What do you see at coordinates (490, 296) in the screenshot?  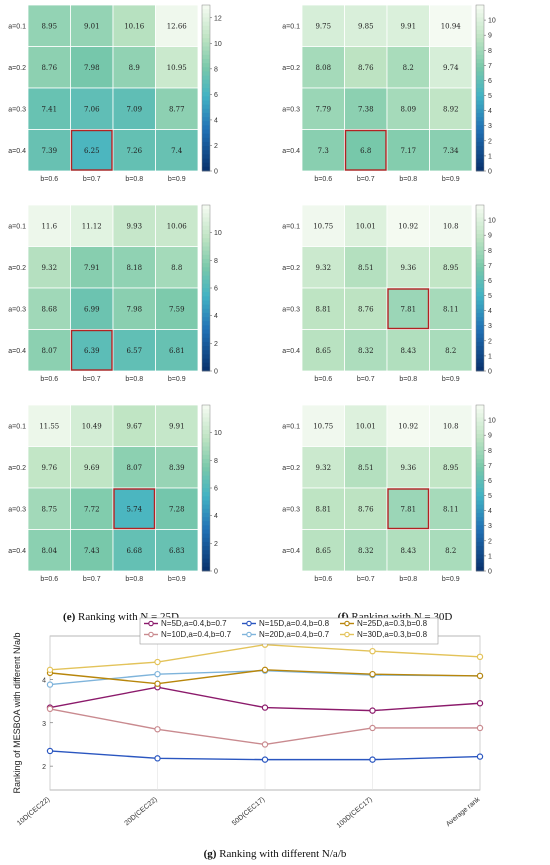 I see `colorbar-tick-label: 5` at bounding box center [490, 296].